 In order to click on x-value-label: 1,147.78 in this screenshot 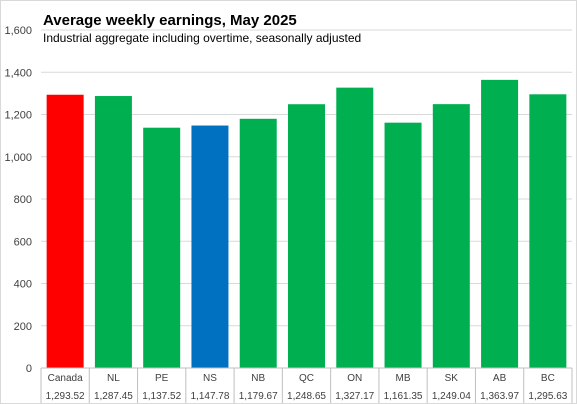, I will do `click(209, 396)`.